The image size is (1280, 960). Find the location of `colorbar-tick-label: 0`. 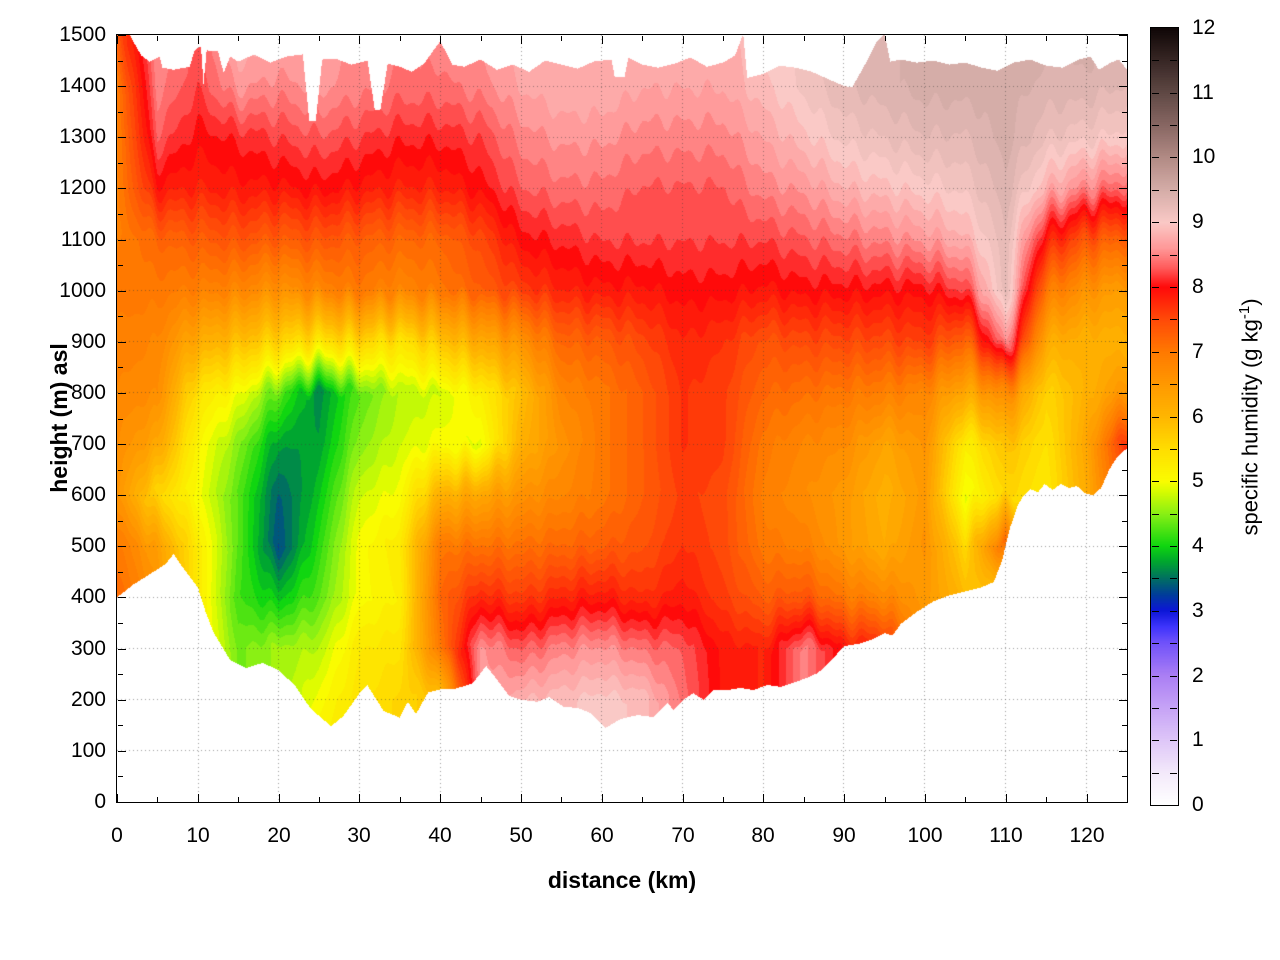

colorbar-tick-label: 0 is located at coordinates (1198, 804).